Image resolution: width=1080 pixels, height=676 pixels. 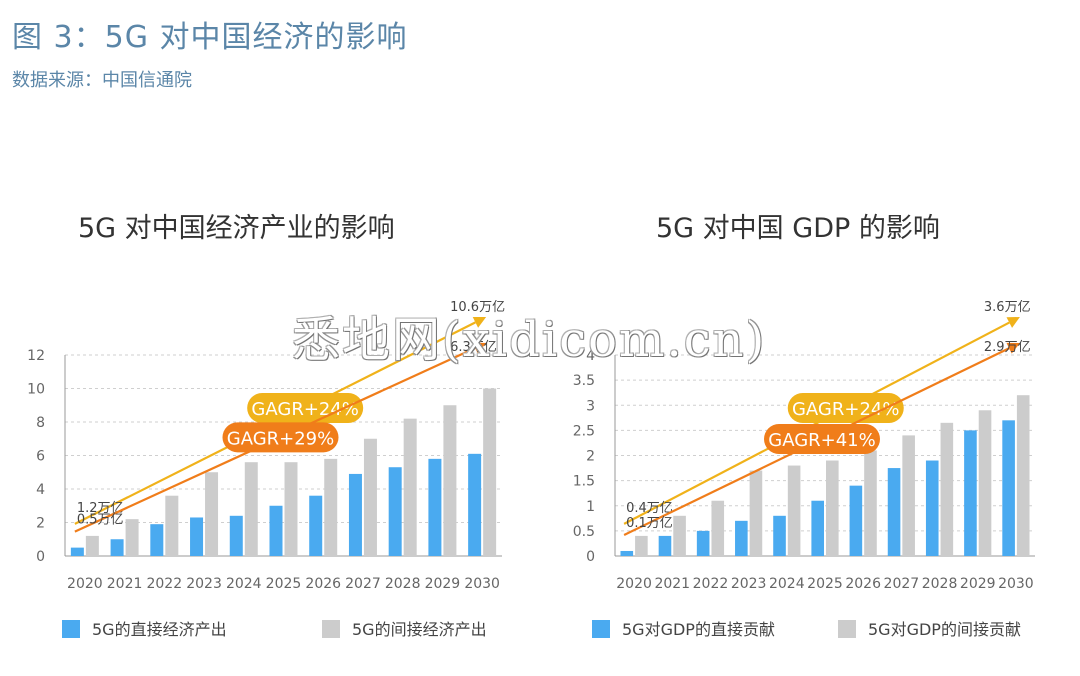 What do you see at coordinates (100, 508) in the screenshot?
I see `trend-start-label: 1.2万亿` at bounding box center [100, 508].